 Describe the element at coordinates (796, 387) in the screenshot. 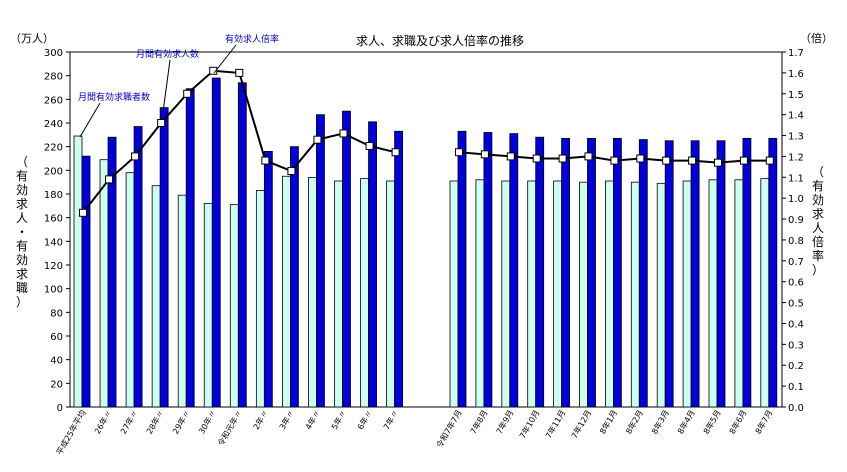

I see `right-tick-label: 0.1` at that location.